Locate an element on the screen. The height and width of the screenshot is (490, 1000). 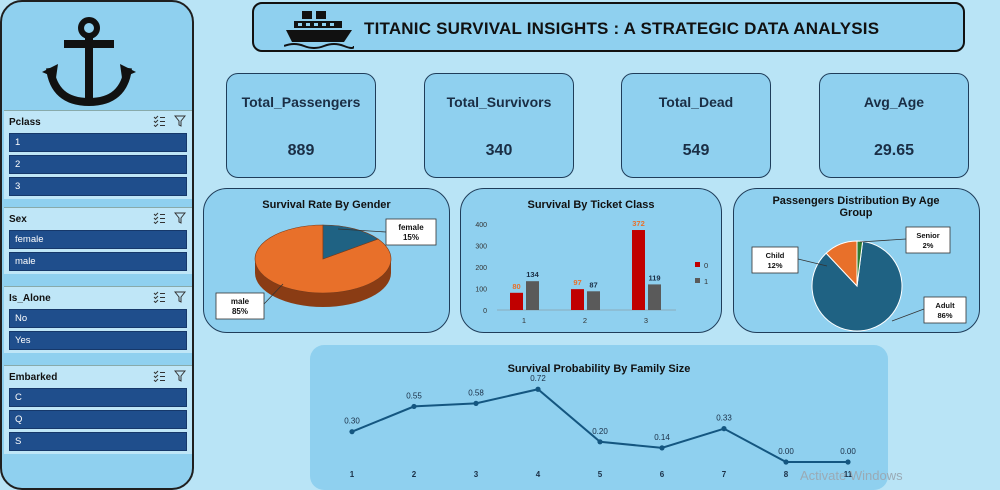
point-data-label: 0.20 is located at coordinates (600, 431).